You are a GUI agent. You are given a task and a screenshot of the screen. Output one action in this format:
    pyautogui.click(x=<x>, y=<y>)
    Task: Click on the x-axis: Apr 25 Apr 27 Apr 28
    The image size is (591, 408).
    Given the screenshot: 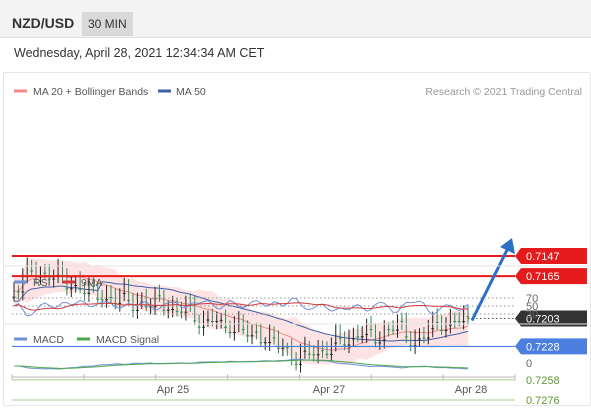 What is the action you would take?
    pyautogui.click(x=263, y=385)
    